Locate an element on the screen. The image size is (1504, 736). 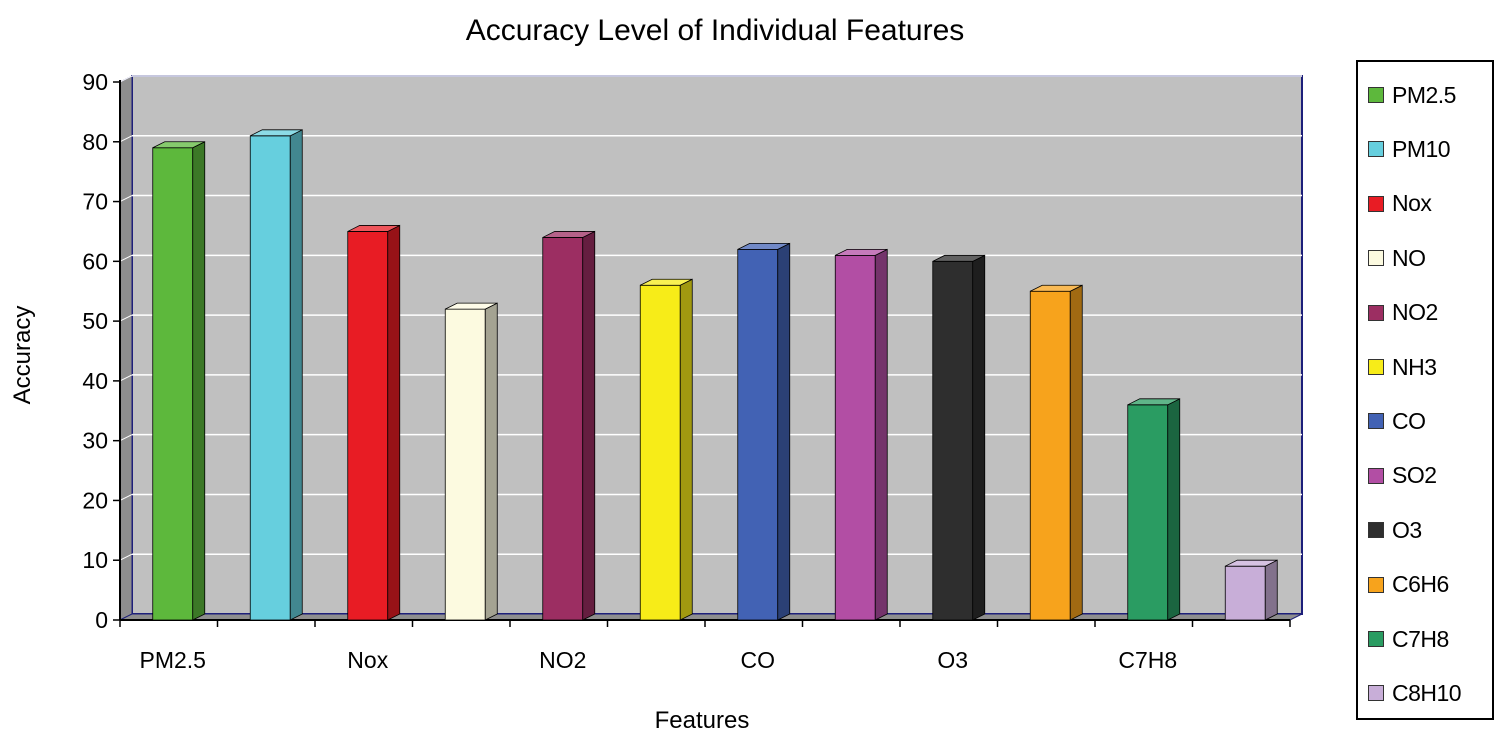
legend-label: O3 is located at coordinates (1407, 529).